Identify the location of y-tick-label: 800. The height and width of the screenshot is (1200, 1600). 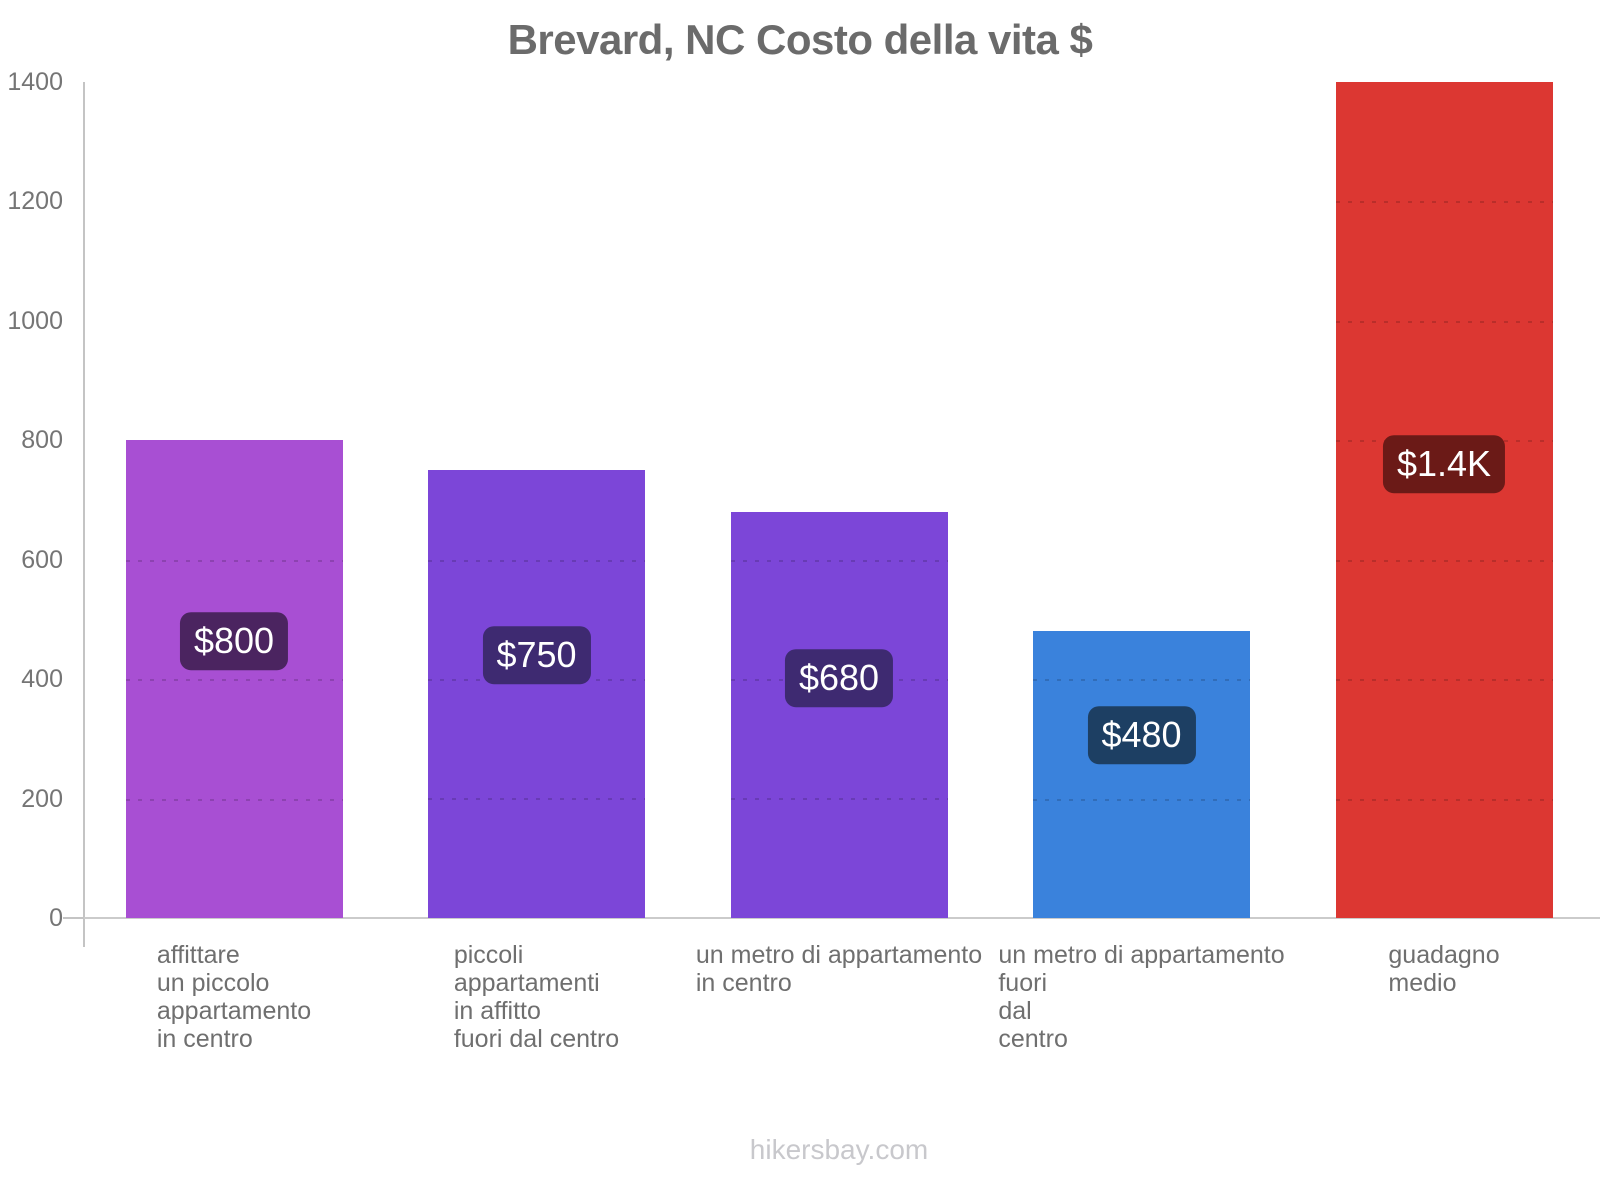
(42, 440).